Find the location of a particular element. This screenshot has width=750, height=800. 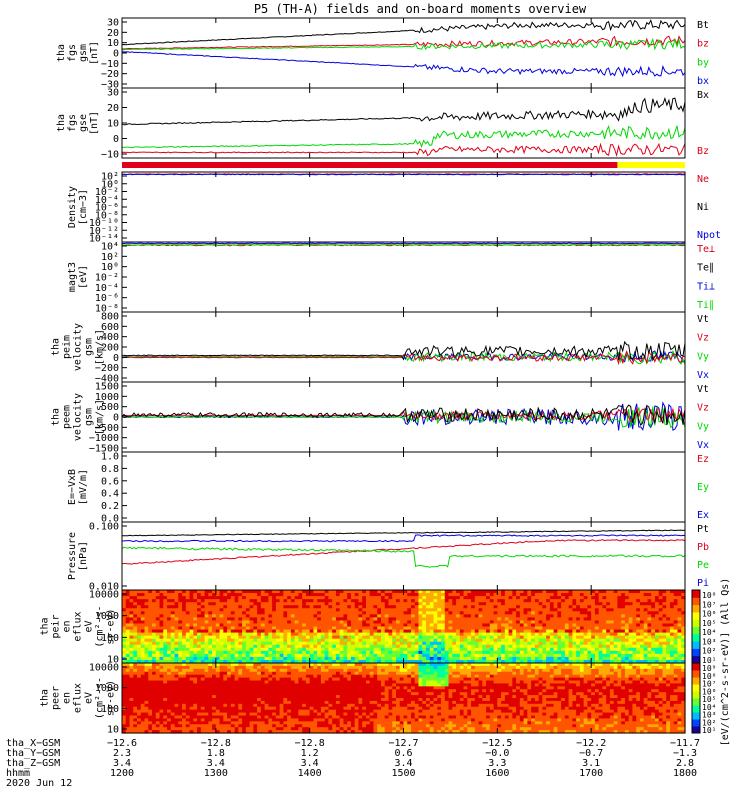

y-tick-label: −1500 is located at coordinates (104, 449).